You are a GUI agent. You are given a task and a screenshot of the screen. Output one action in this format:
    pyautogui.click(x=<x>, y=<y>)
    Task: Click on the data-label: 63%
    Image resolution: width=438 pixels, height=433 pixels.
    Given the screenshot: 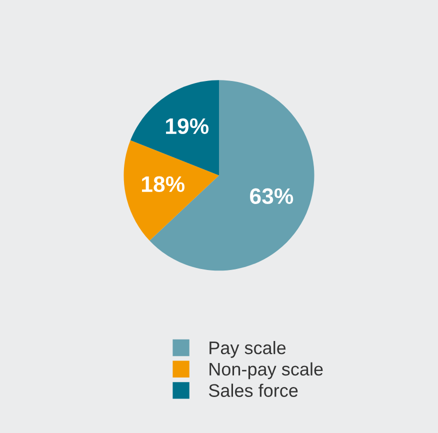 What is the action you would take?
    pyautogui.click(x=272, y=196)
    